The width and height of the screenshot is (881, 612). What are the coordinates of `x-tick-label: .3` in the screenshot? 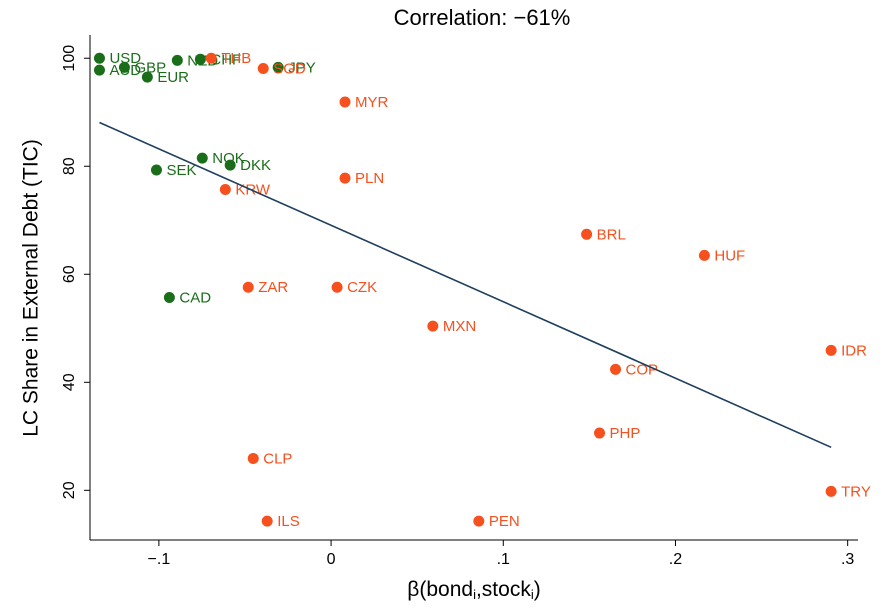 It's located at (847, 559).